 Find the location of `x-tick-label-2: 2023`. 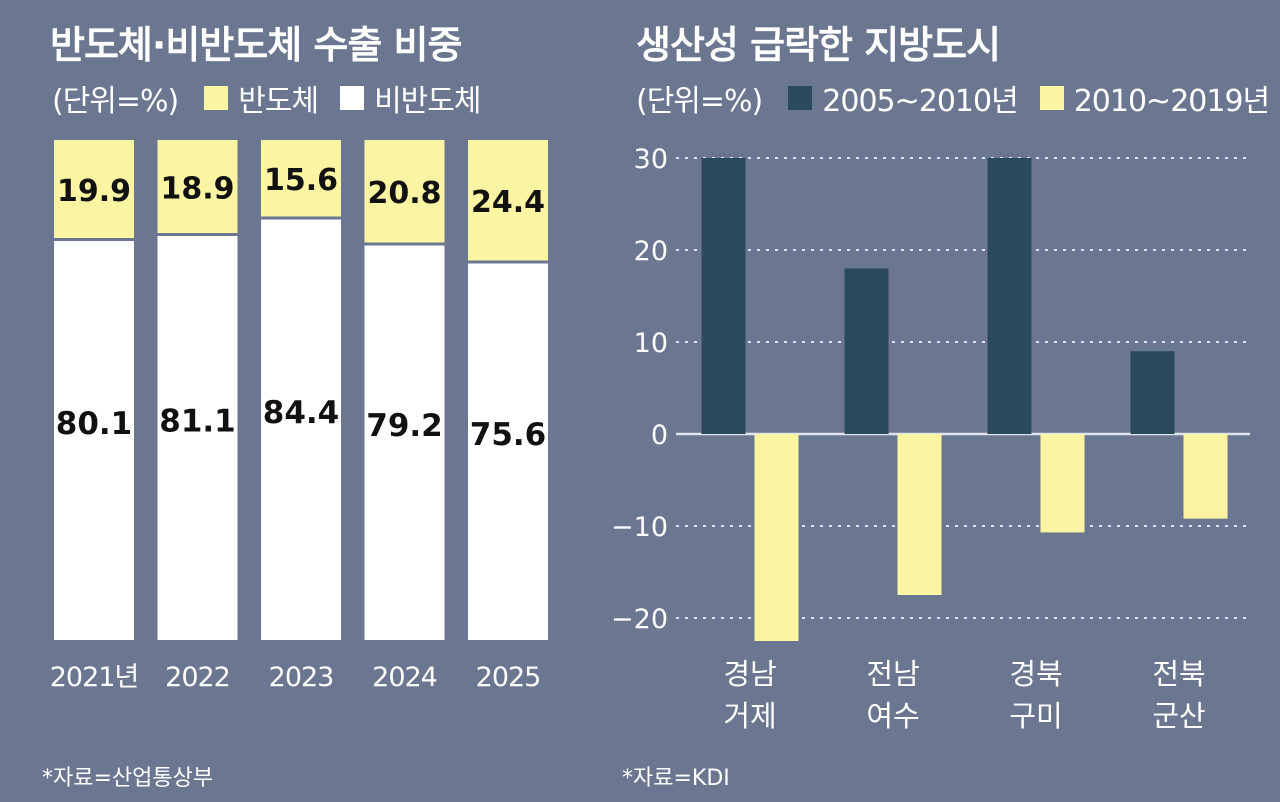

x-tick-label-2: 2023 is located at coordinates (301, 677).